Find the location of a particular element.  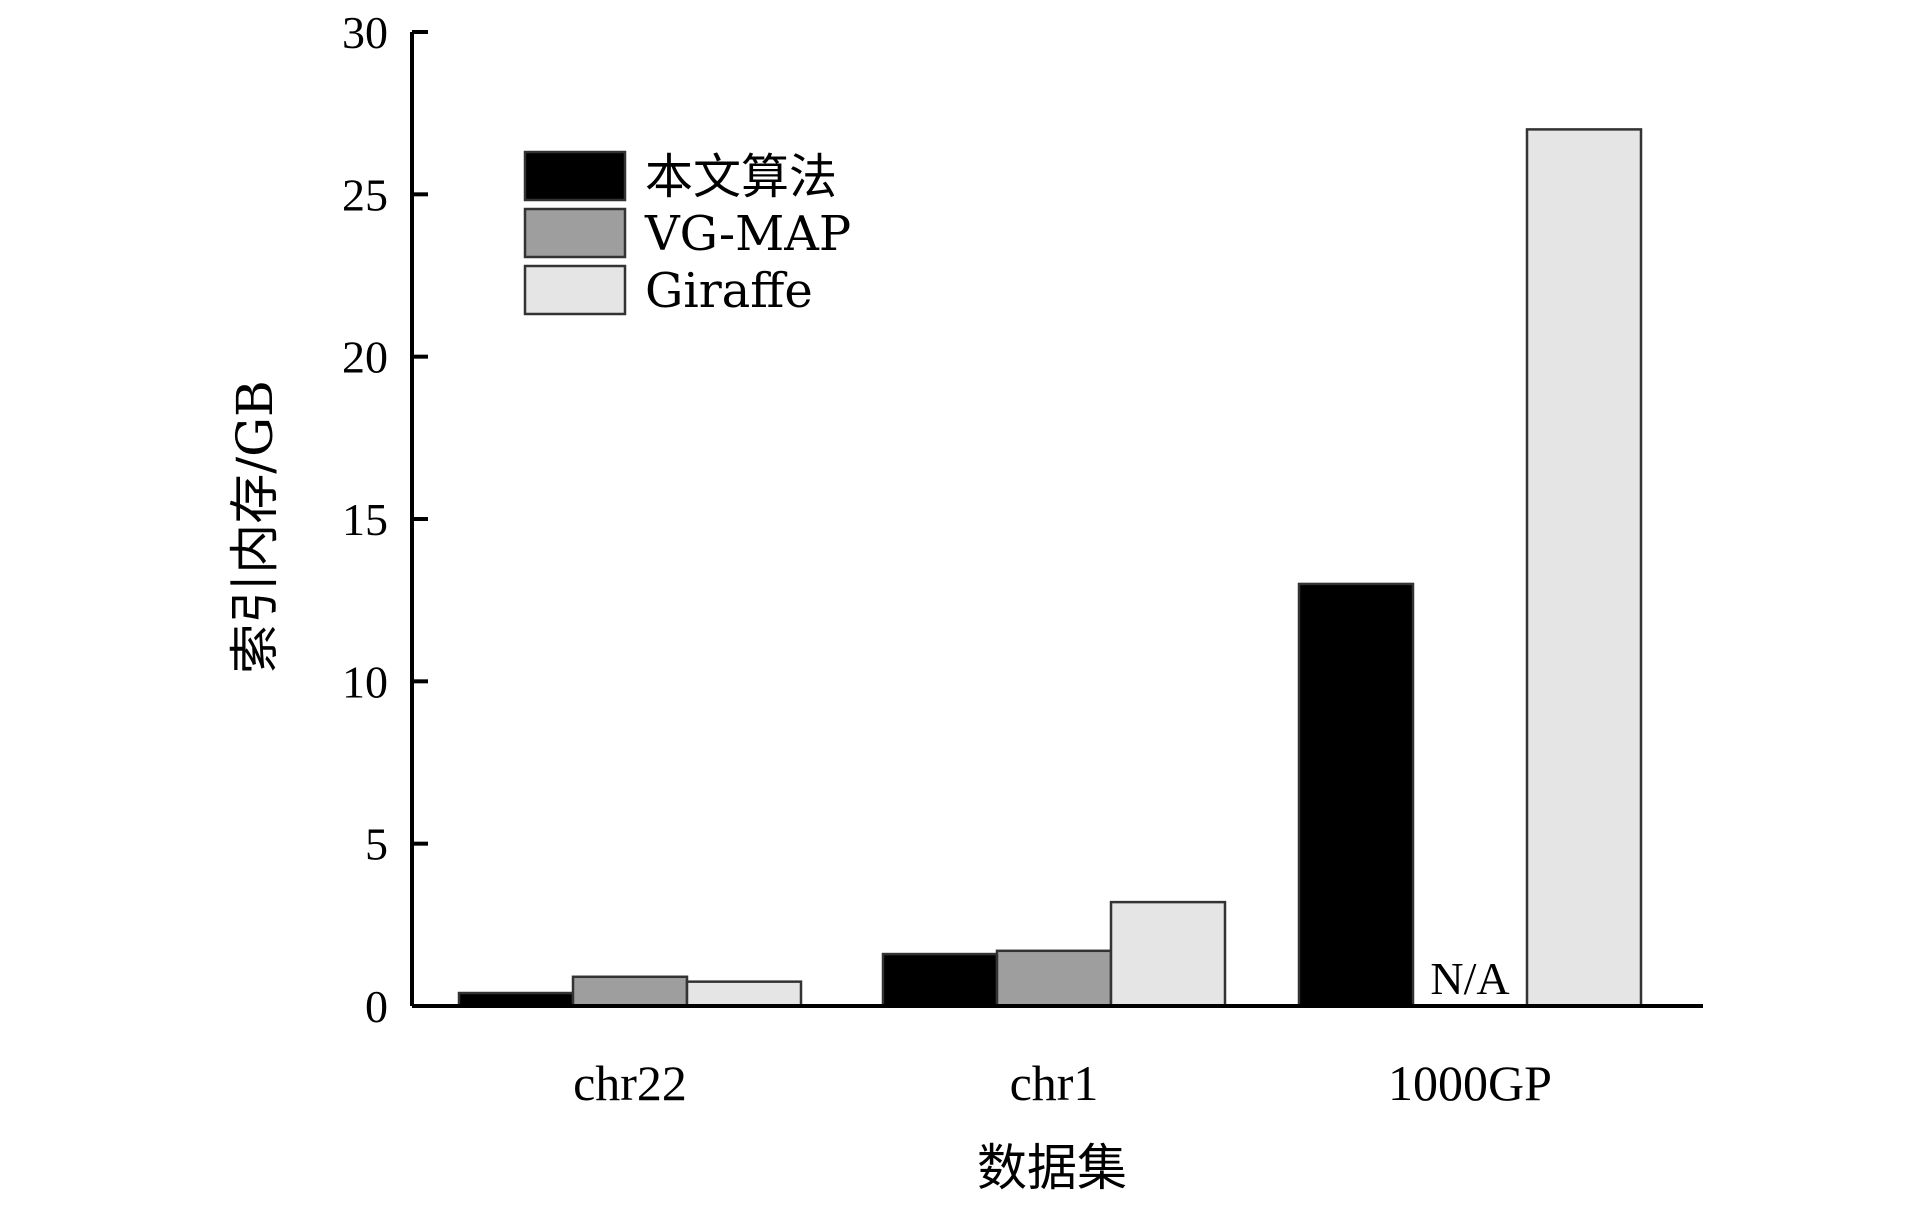

x-axis: chr22 chr1 1000GP is located at coordinates (1057, 1057).